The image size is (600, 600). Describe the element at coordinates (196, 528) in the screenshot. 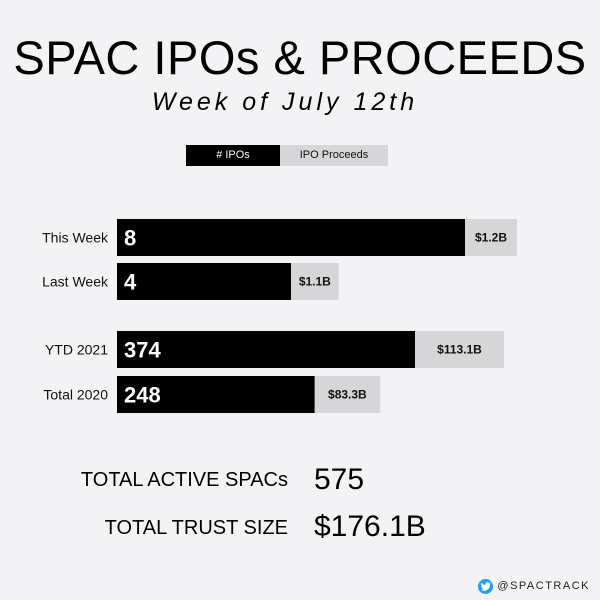

I see `summary-label-trust: TOTAL TRUST SIZE` at that location.